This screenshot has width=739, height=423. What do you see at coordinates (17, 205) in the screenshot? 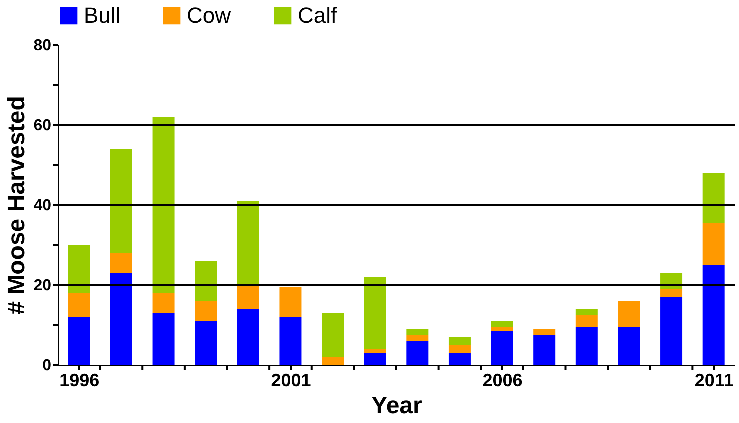
I see `y-axis-title: # Moose Harvested` at bounding box center [17, 205].